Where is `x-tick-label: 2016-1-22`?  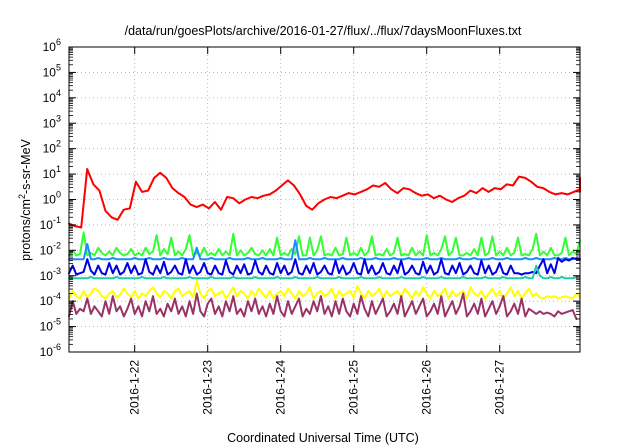 x-tick-label: 2016-1-22 is located at coordinates (135, 387).